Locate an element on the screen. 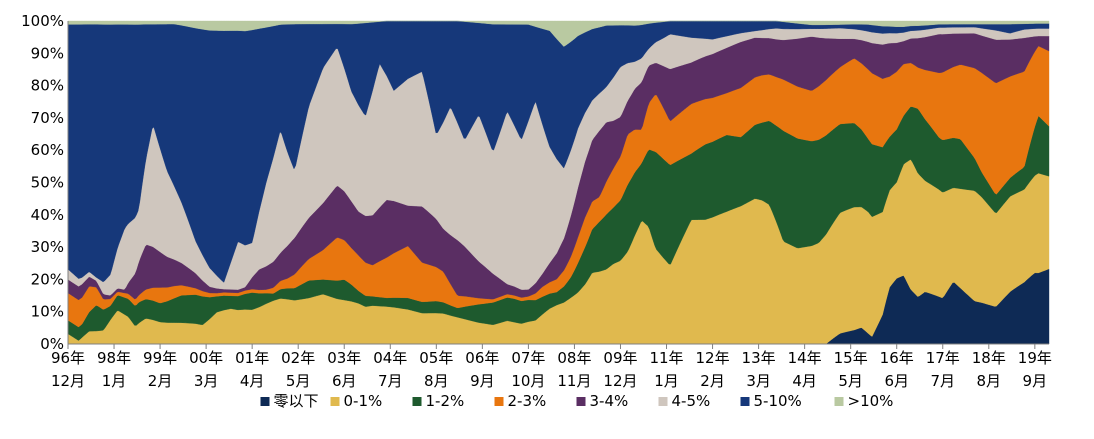  legend-item: 零以下 is located at coordinates (289, 401).